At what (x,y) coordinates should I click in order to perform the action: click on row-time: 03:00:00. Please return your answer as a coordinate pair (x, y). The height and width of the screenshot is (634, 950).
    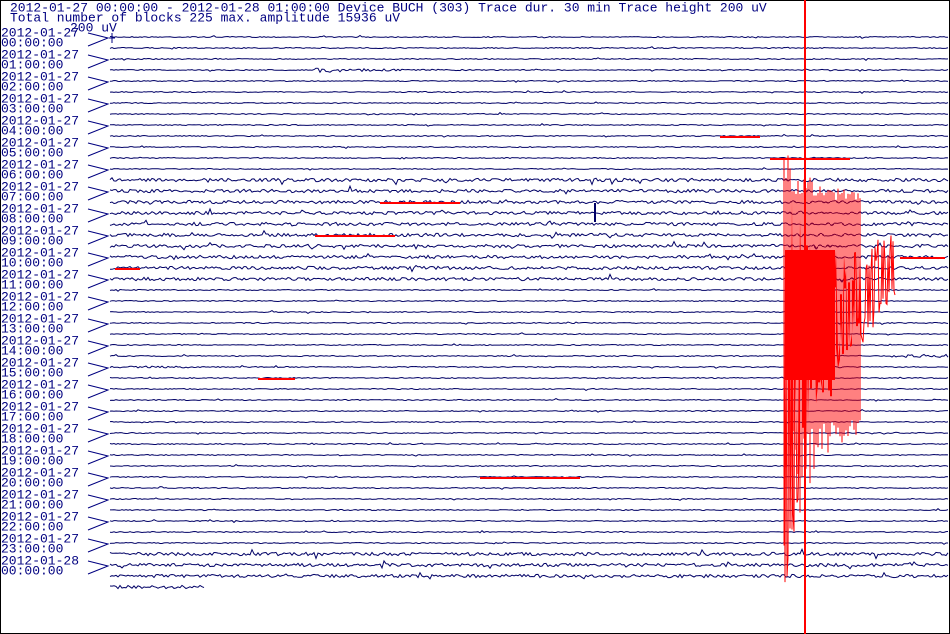
    Looking at the image, I should click on (32, 108).